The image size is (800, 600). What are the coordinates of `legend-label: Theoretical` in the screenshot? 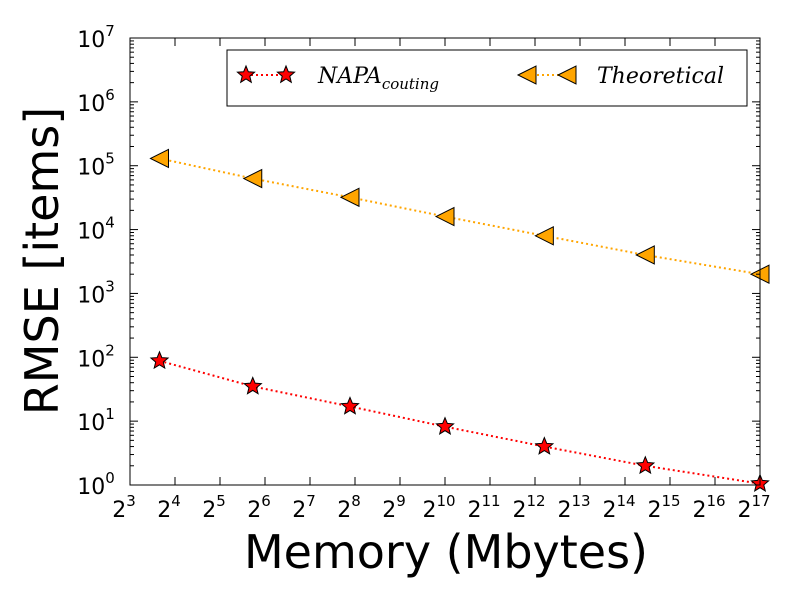 It's located at (660, 76).